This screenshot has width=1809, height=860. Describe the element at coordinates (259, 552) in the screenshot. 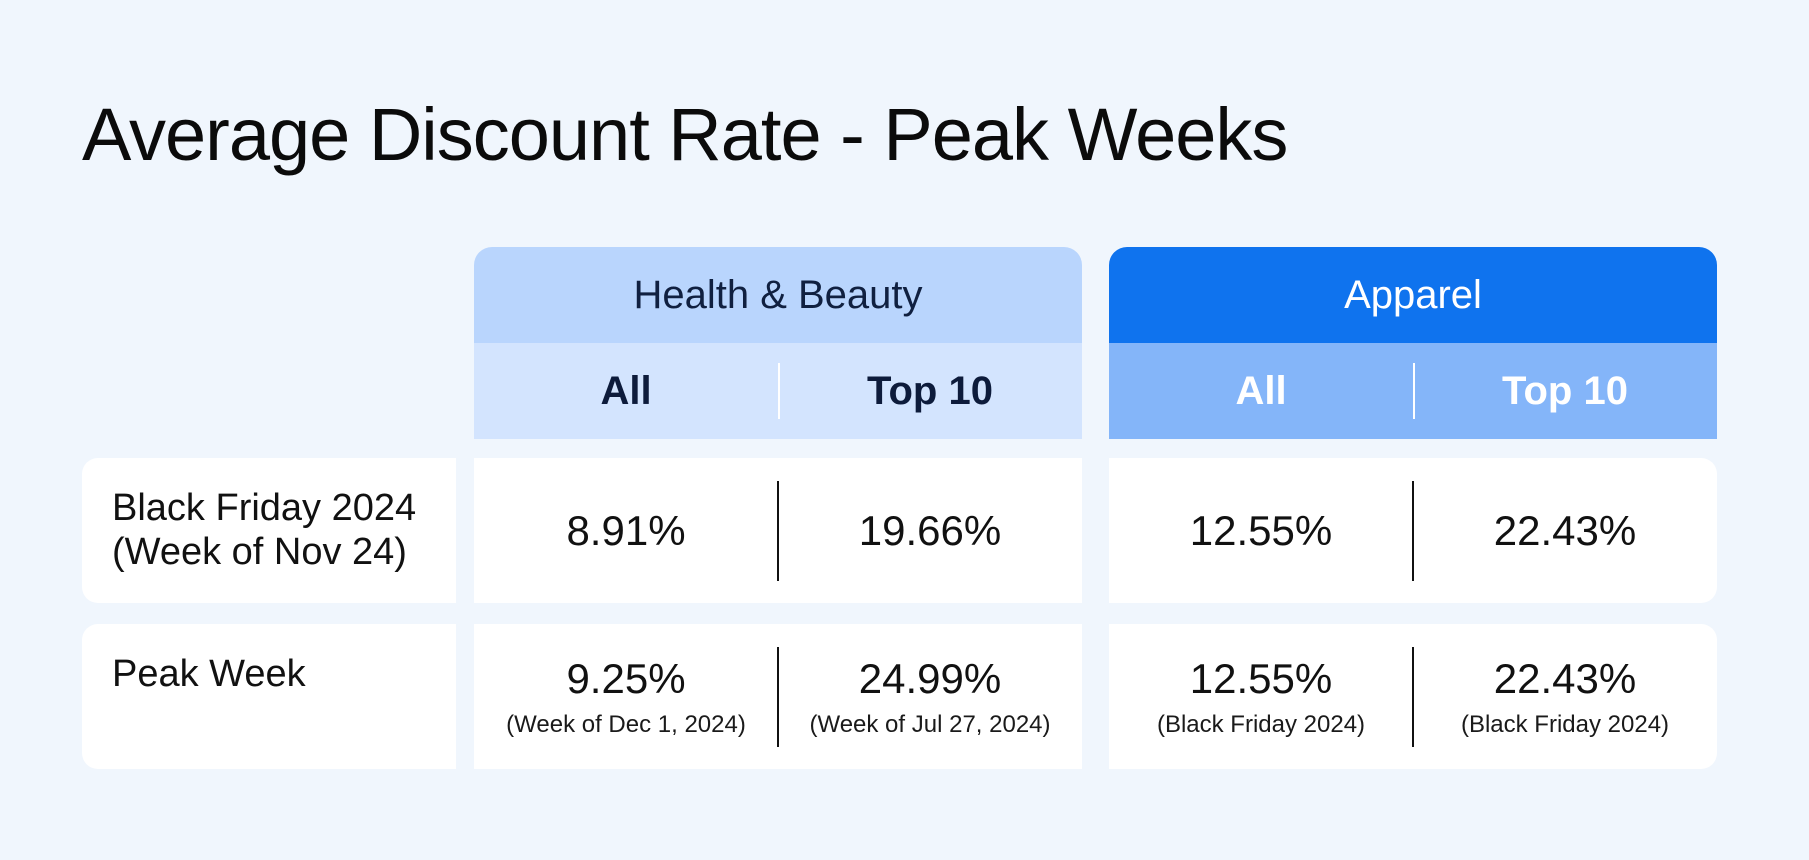

I see `row-label-line: (Week of Nov 24)` at that location.